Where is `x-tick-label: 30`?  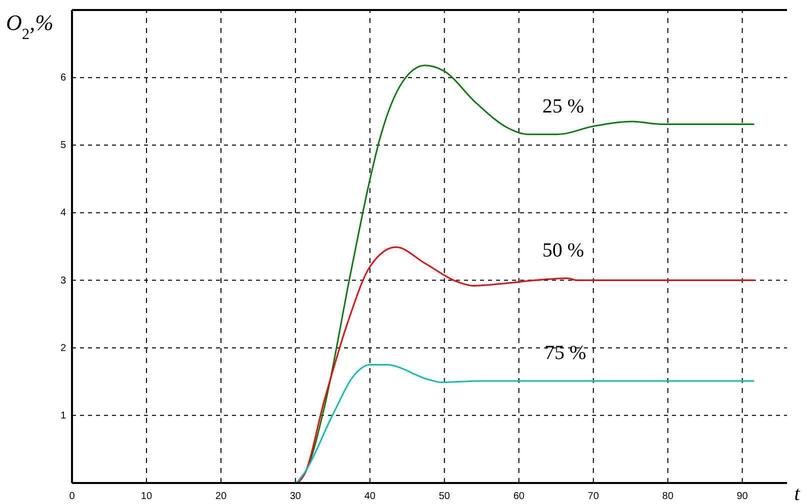
x-tick-label: 30 is located at coordinates (296, 496).